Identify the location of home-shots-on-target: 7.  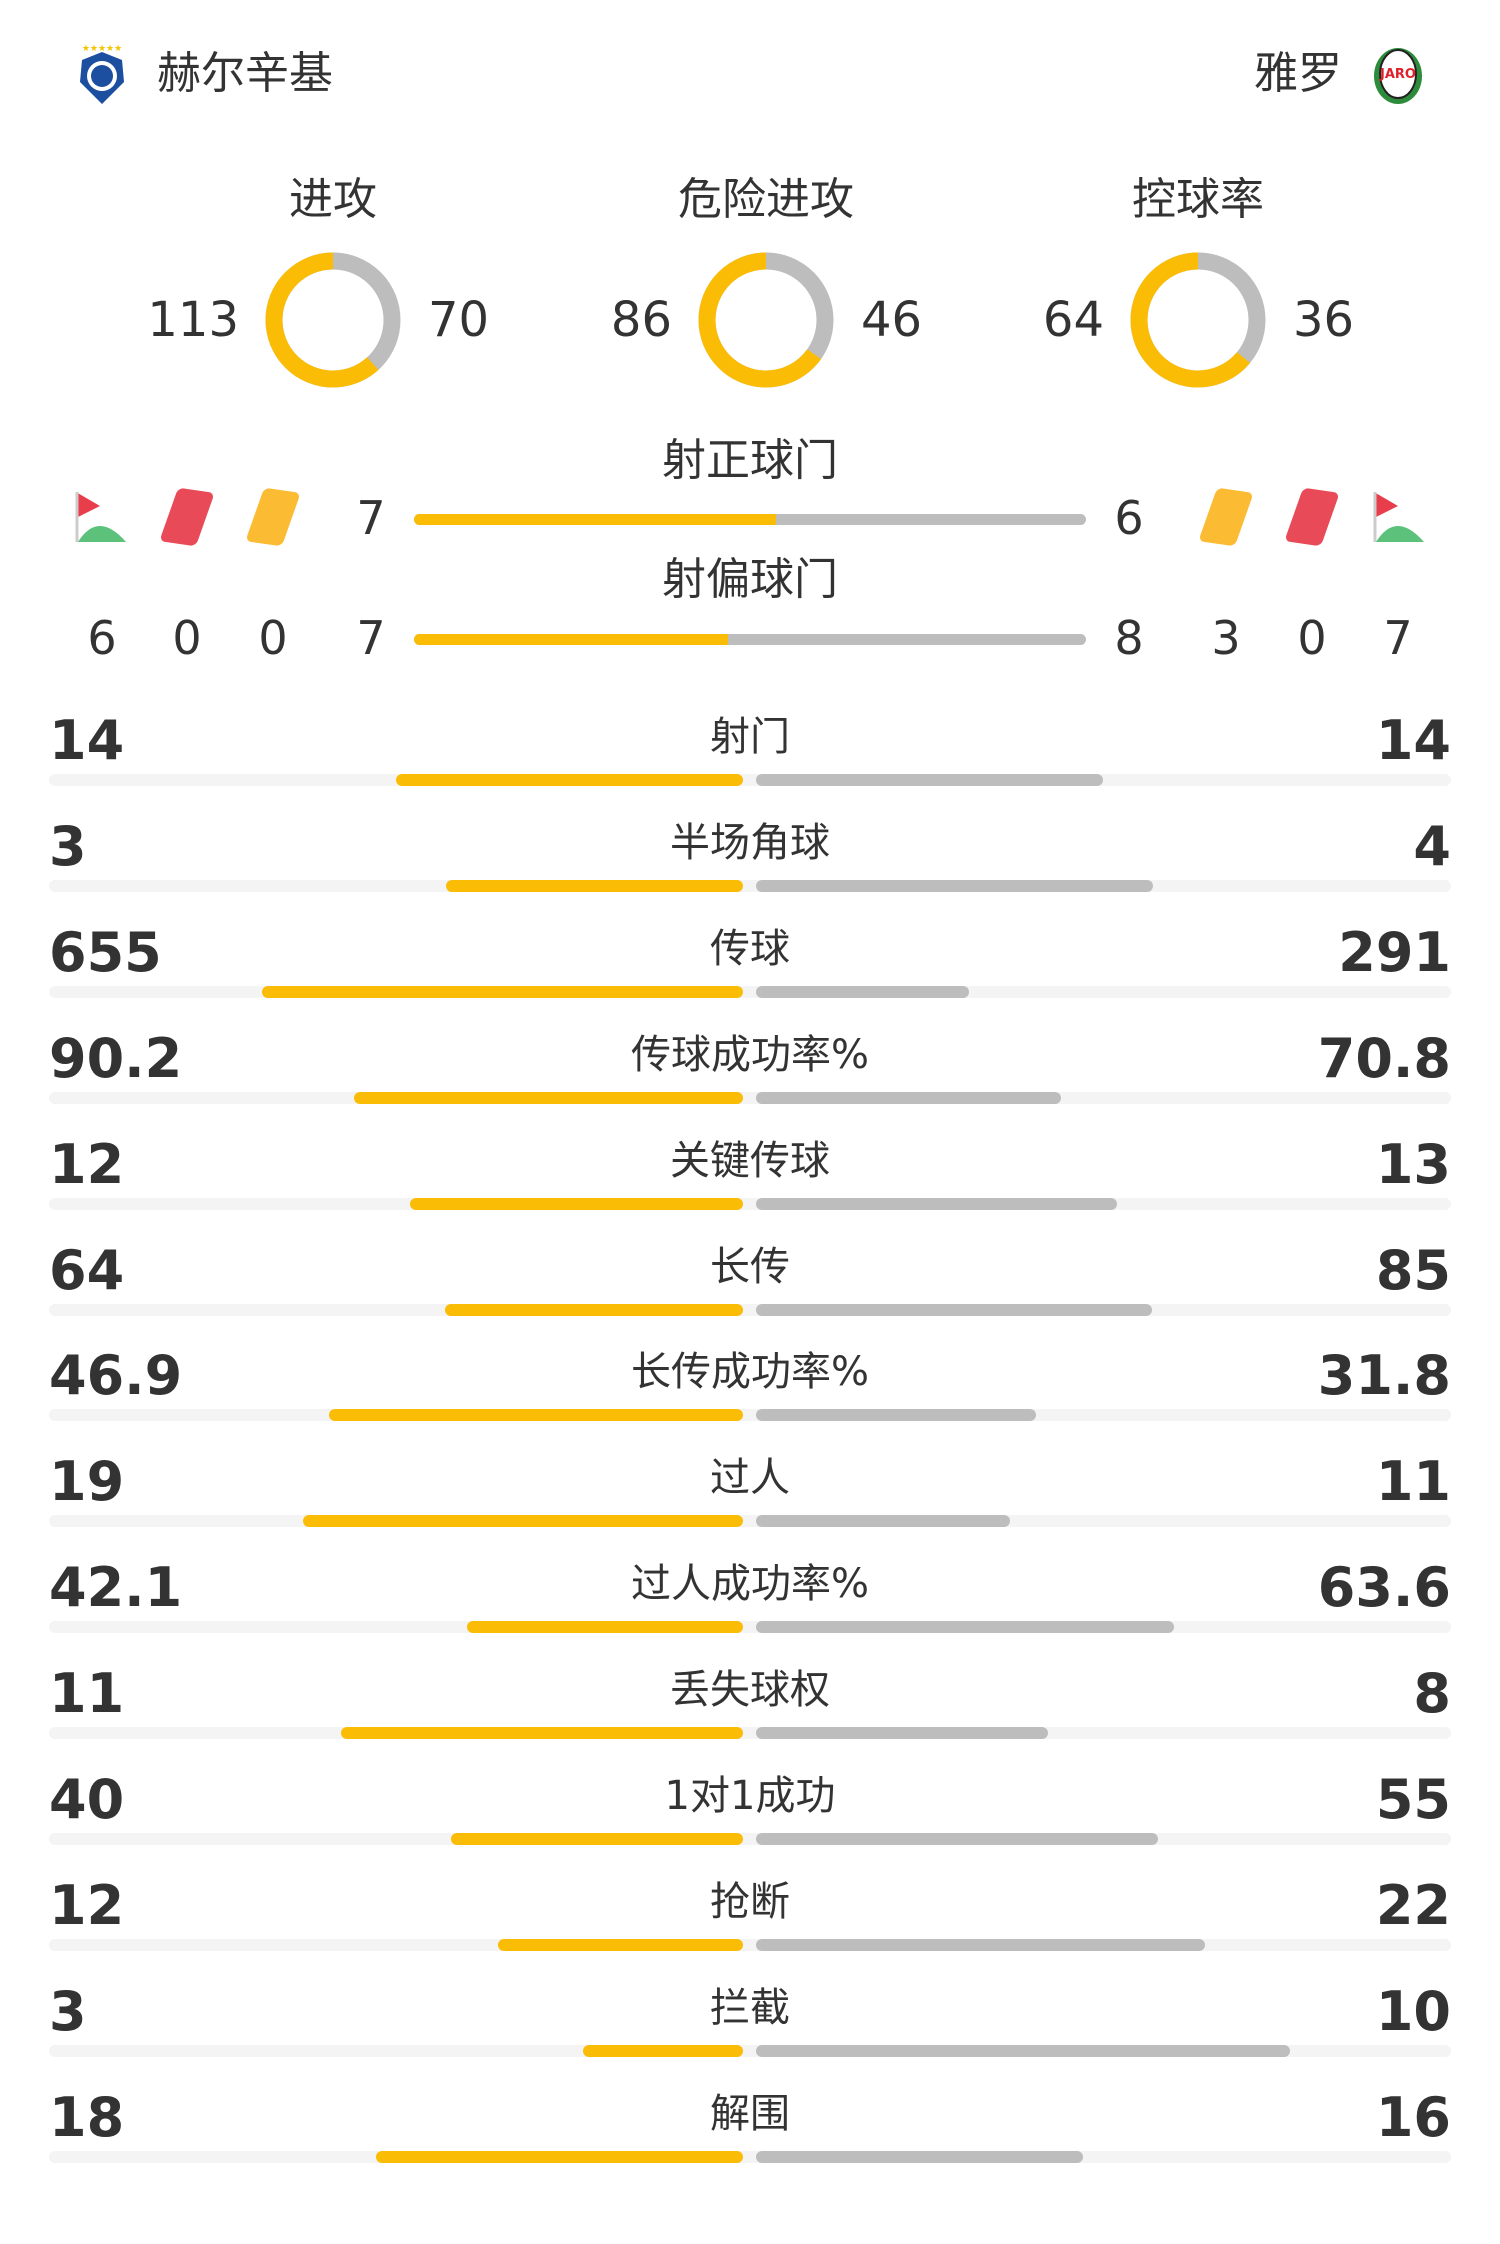
(371, 518).